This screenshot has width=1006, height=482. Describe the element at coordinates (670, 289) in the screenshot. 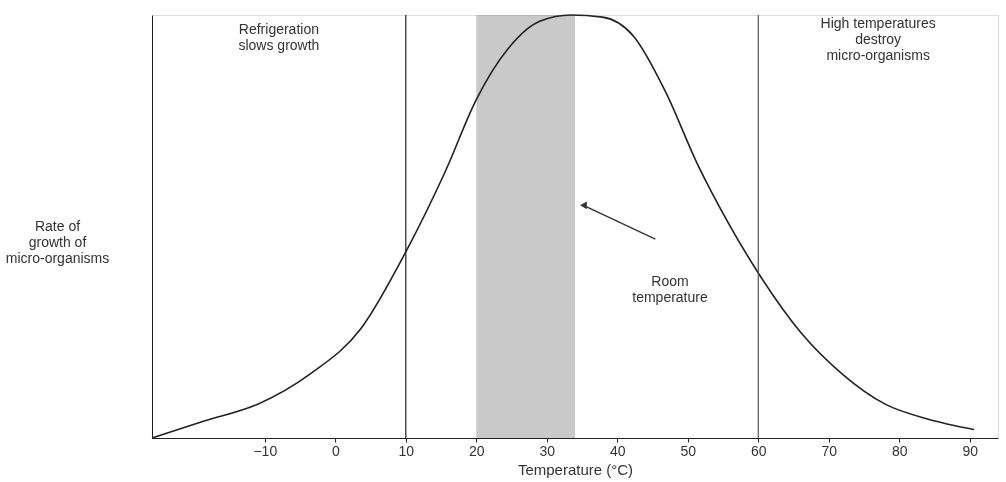

I see `annotation: Room temperature` at that location.